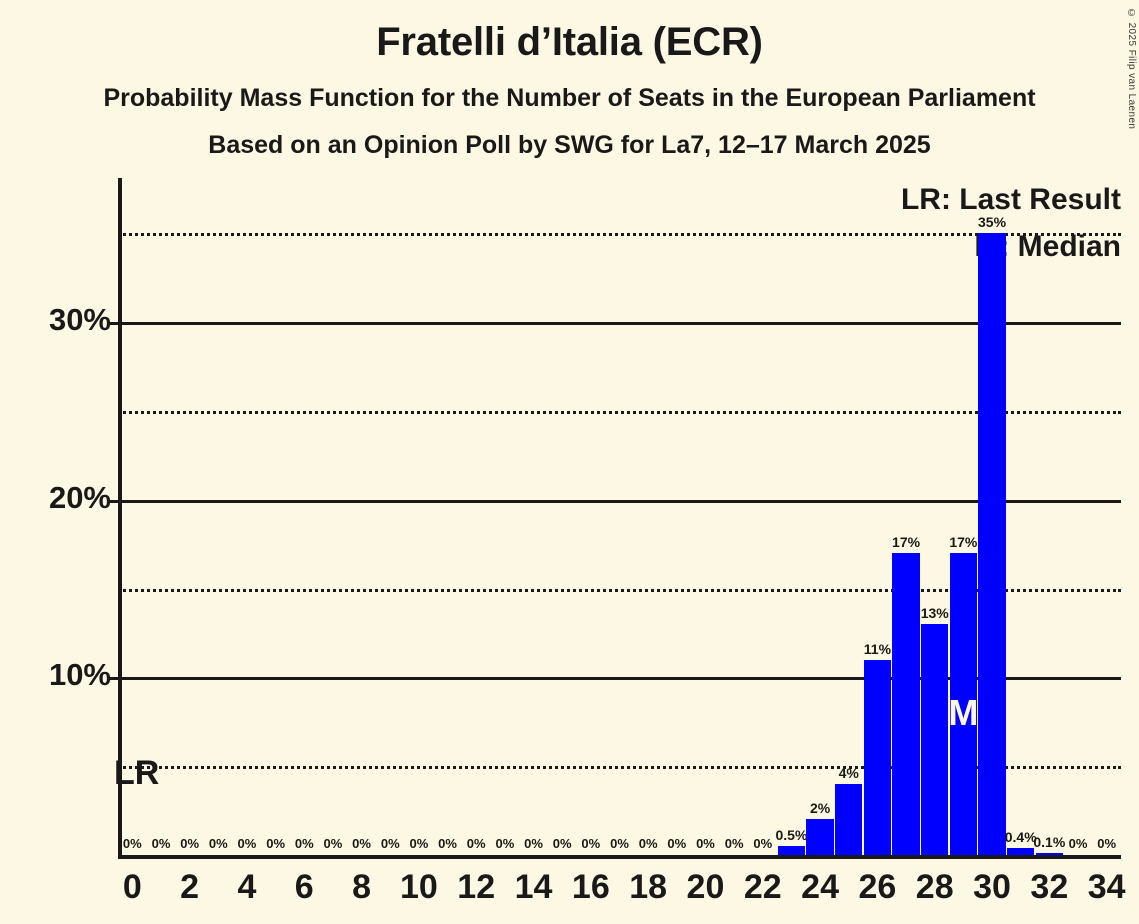  Describe the element at coordinates (1131, 69) in the screenshot. I see `copyright-notice: © 2025 Filip van Laenen` at that location.